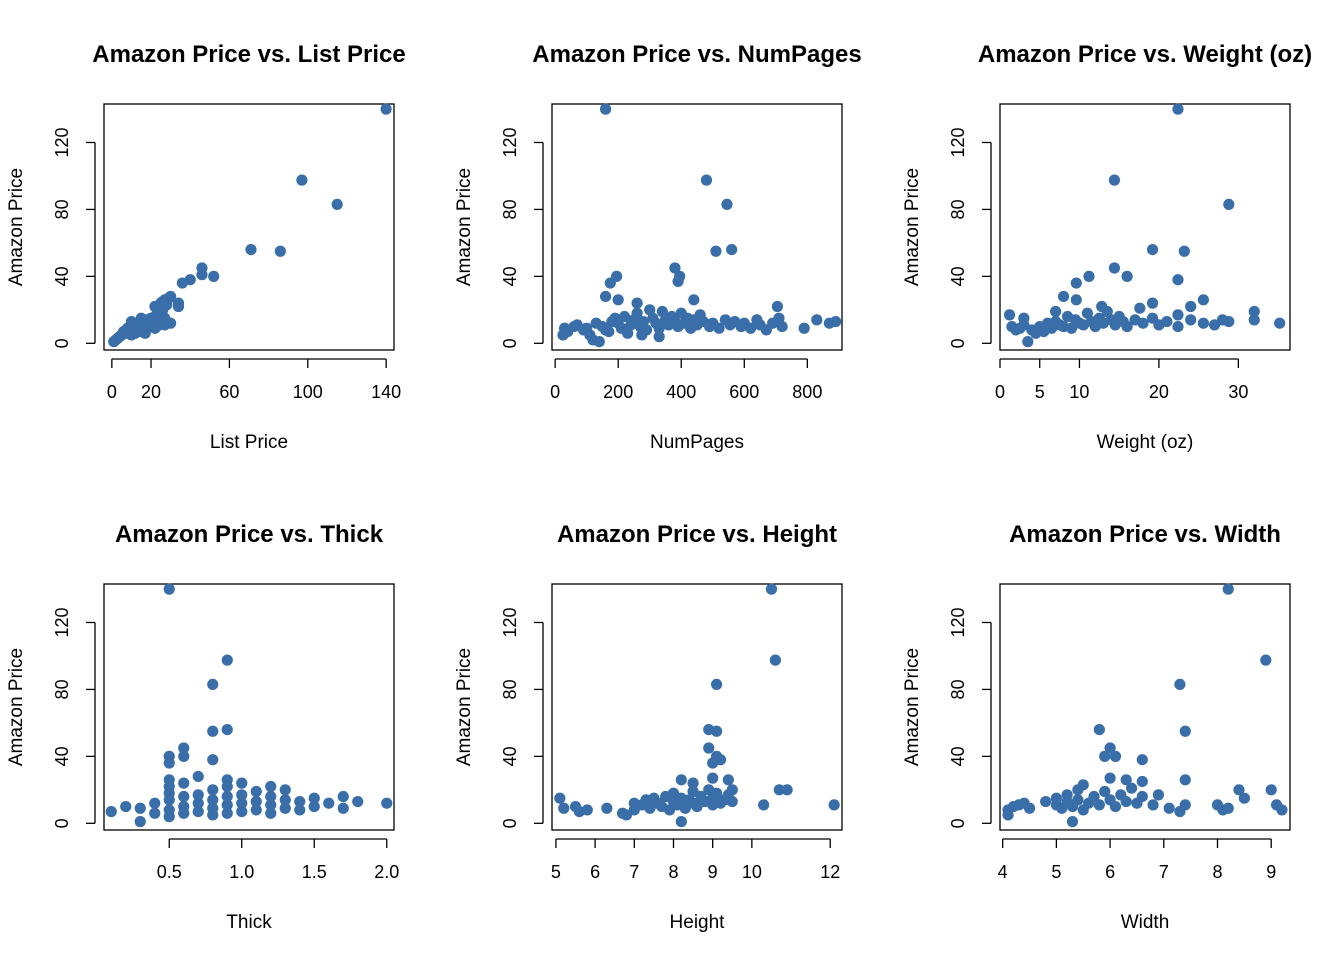  I want to click on x-tick-label: 7, so click(1164, 872).